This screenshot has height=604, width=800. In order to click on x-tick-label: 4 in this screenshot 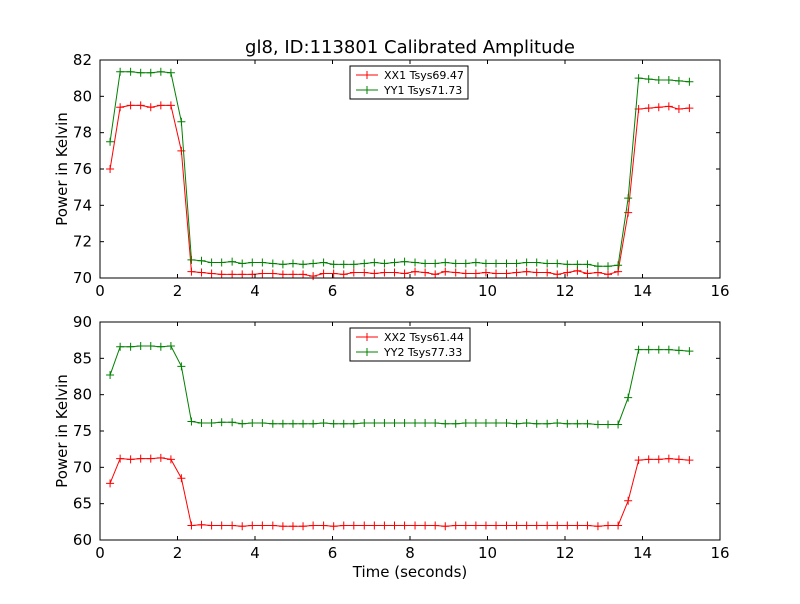, I will do `click(255, 291)`.